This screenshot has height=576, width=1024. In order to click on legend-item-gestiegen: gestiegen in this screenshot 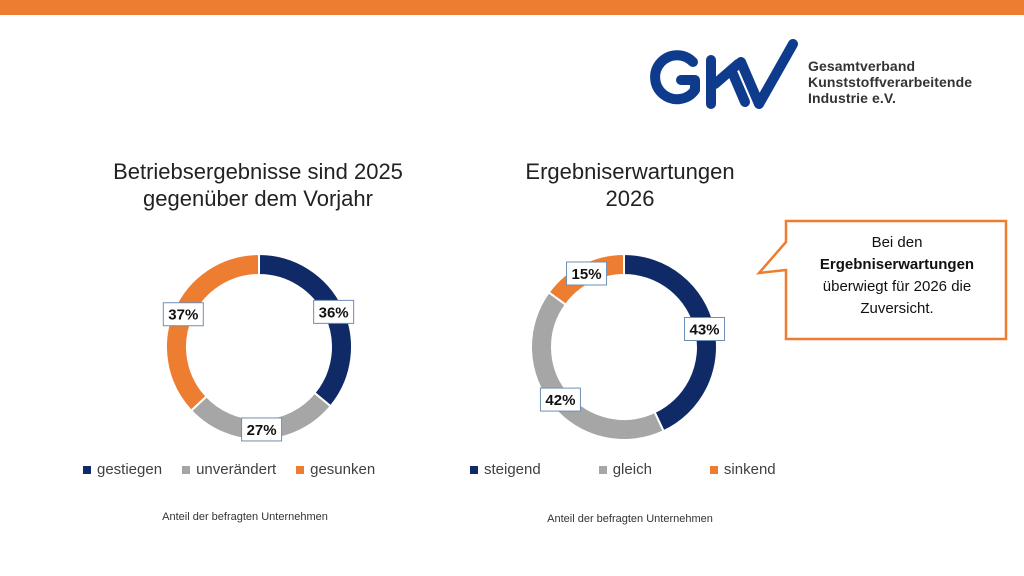, I will do `click(122, 469)`.